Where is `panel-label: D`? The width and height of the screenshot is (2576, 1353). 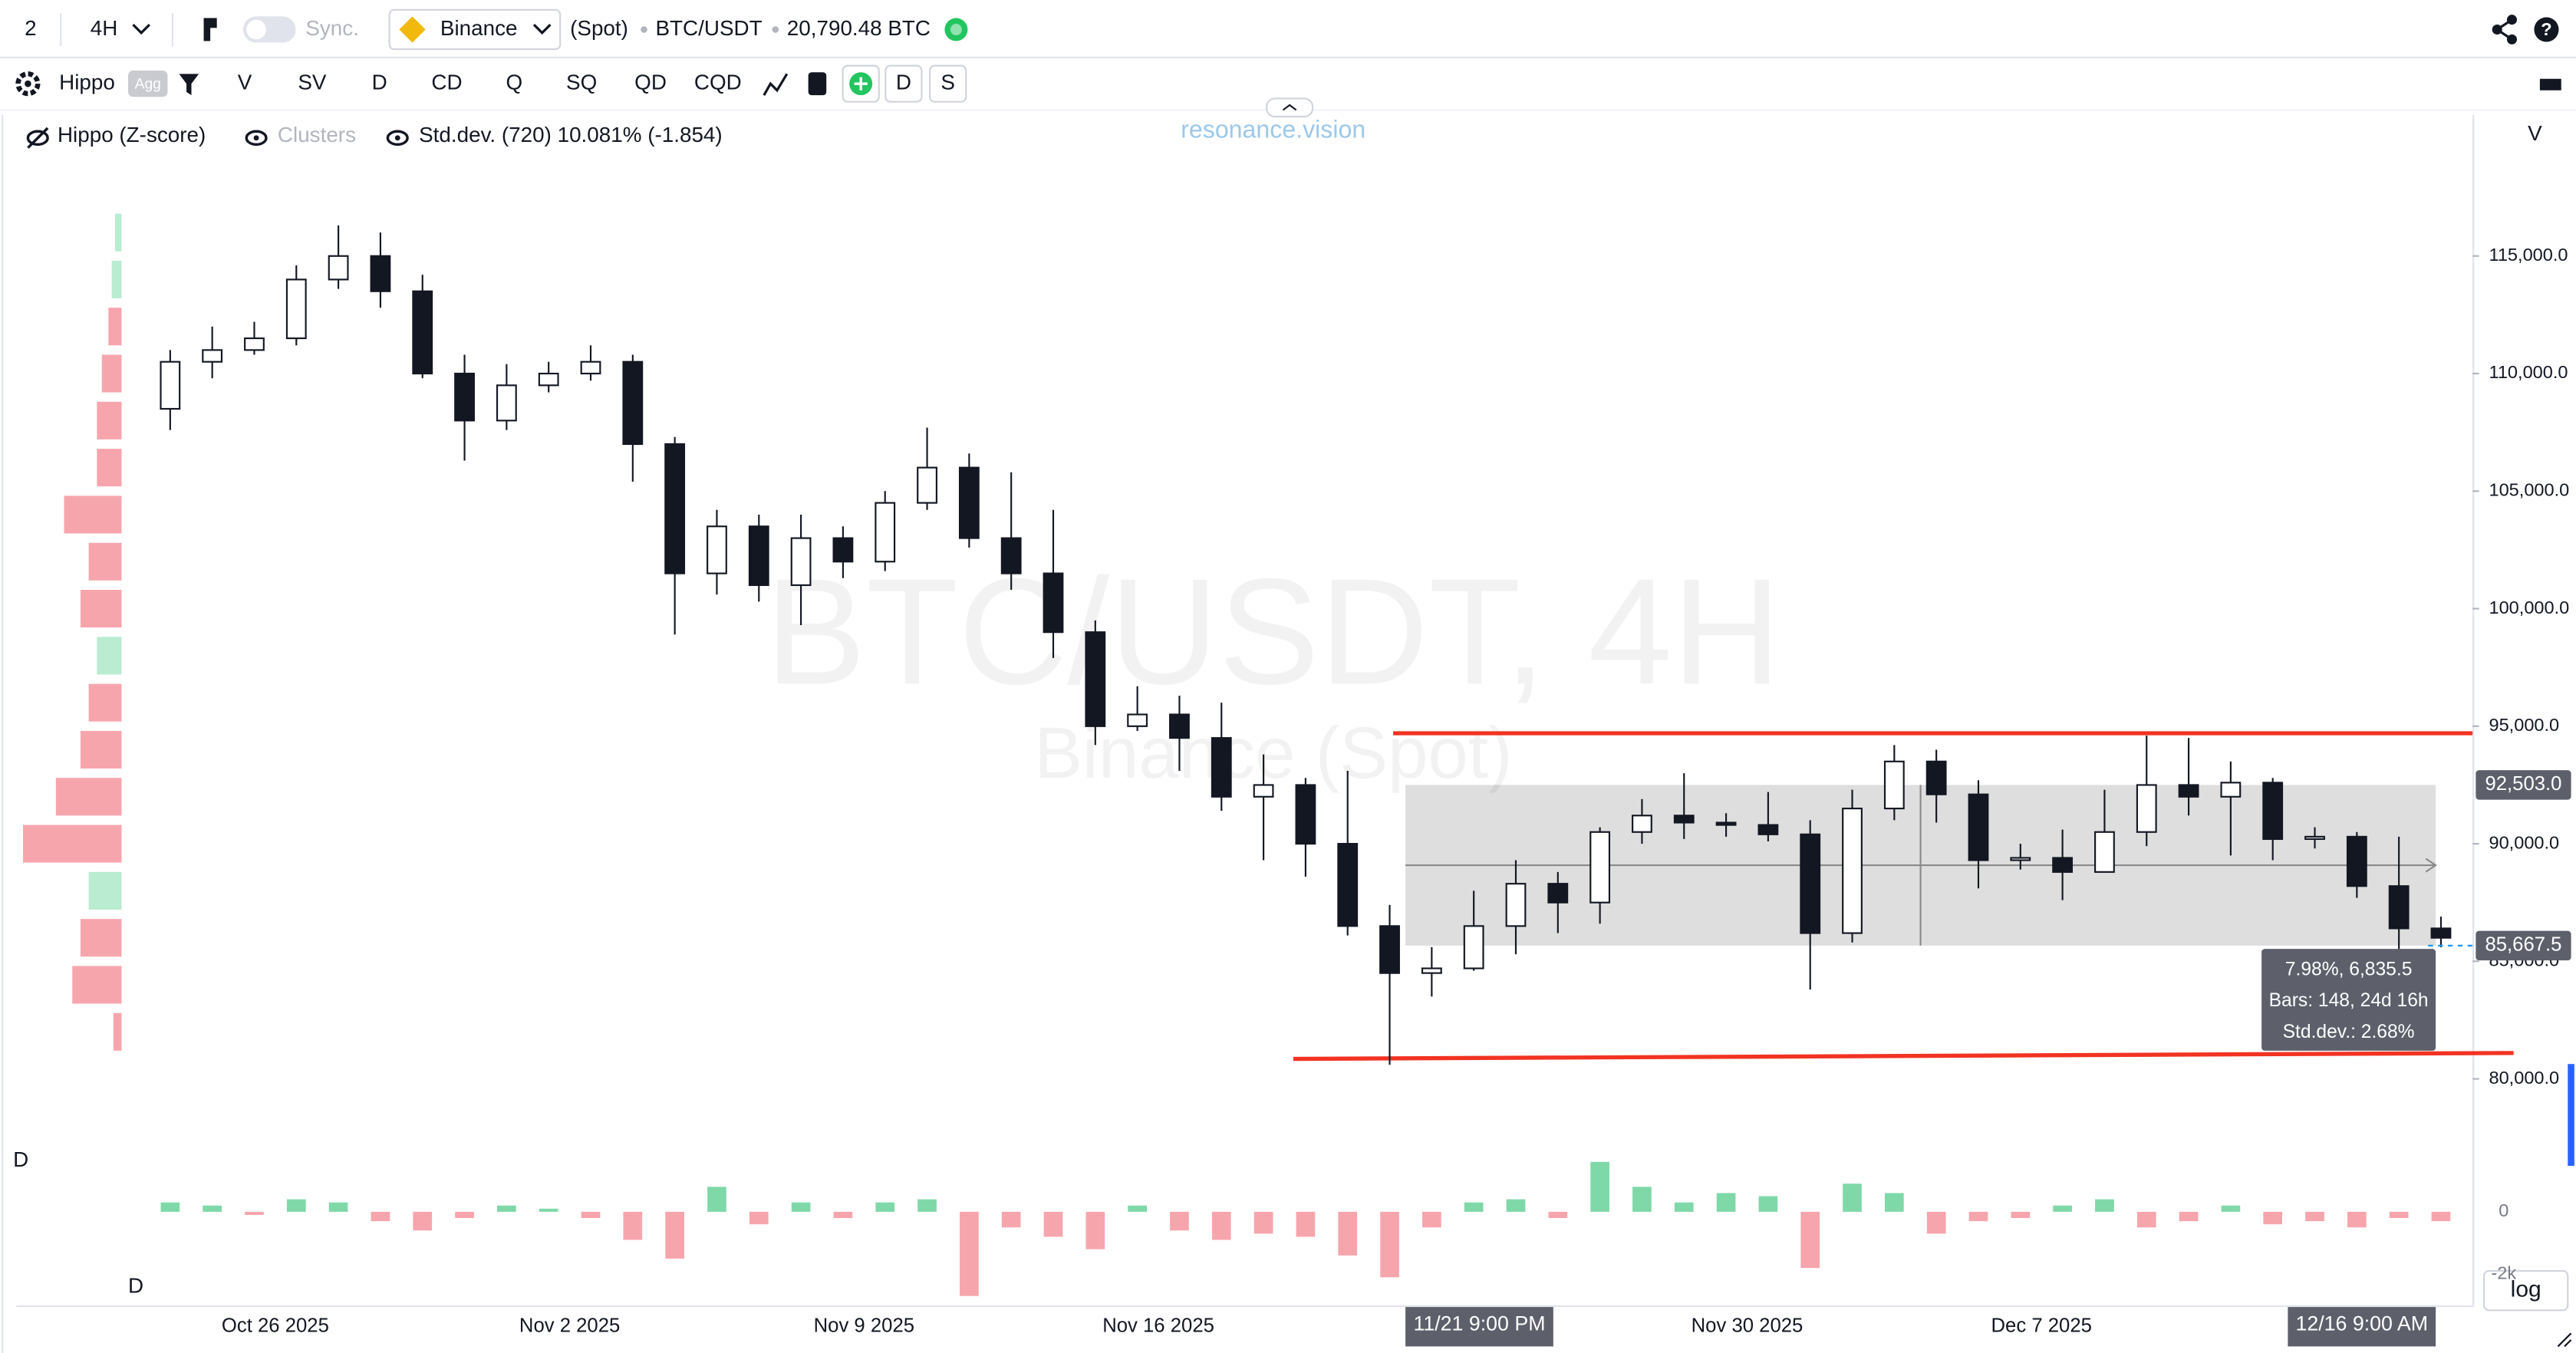
panel-label: D is located at coordinates (20, 1159).